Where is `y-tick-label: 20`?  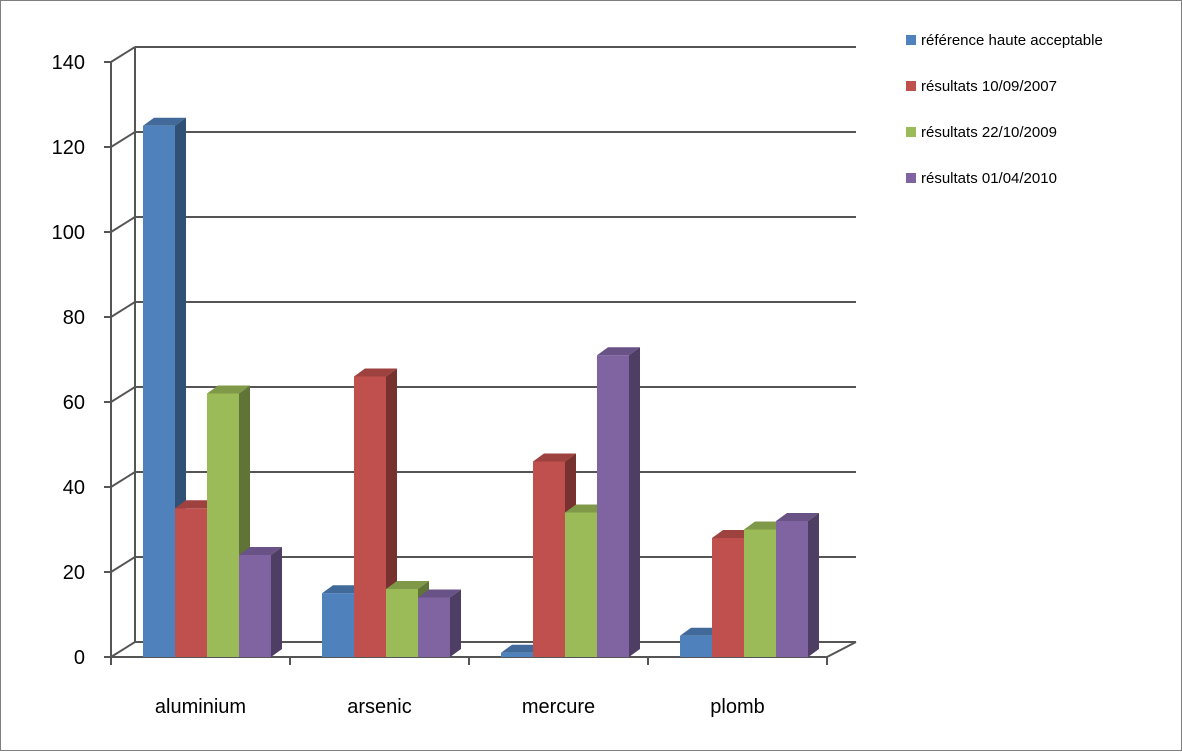 y-tick-label: 20 is located at coordinates (74, 573).